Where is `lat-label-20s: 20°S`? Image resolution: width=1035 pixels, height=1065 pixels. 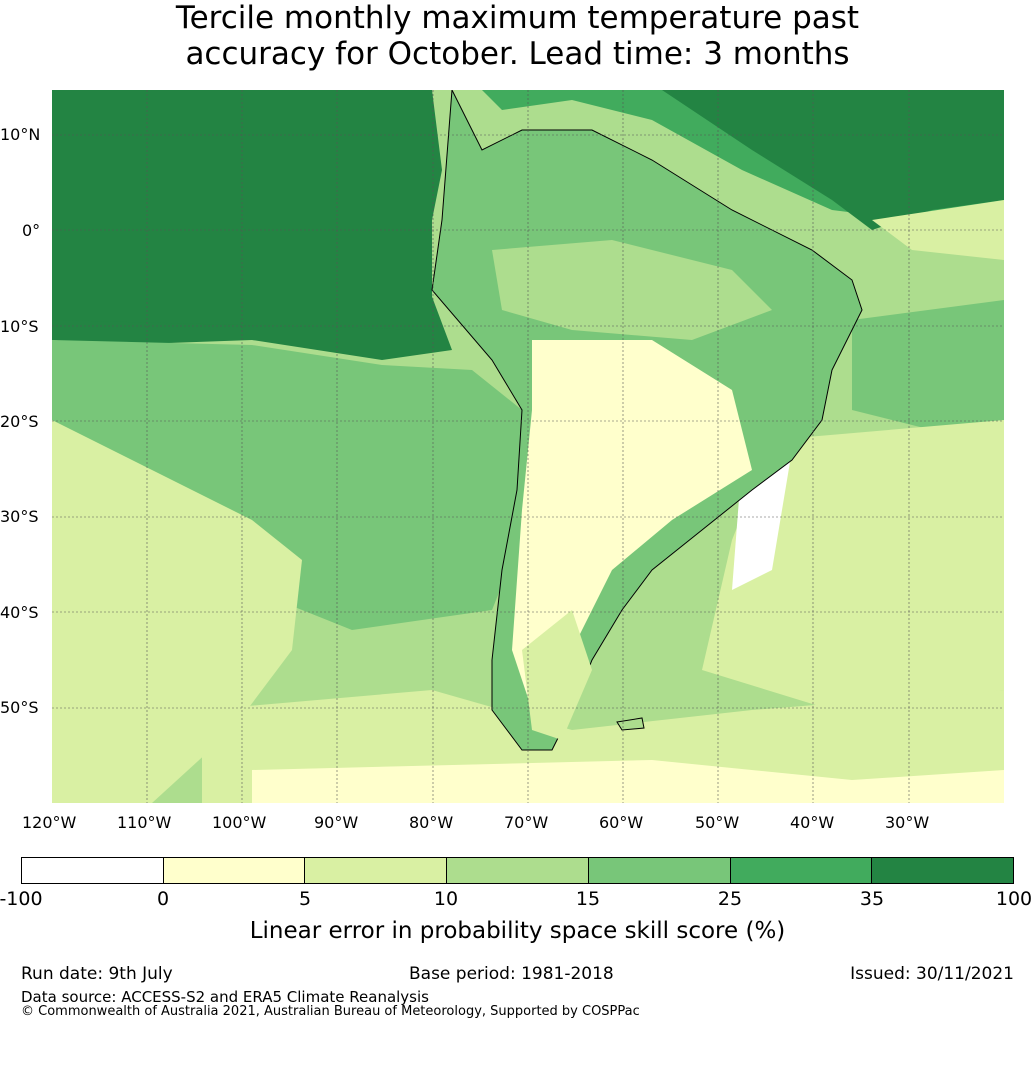
lat-label-20s: 20°S is located at coordinates (19, 421).